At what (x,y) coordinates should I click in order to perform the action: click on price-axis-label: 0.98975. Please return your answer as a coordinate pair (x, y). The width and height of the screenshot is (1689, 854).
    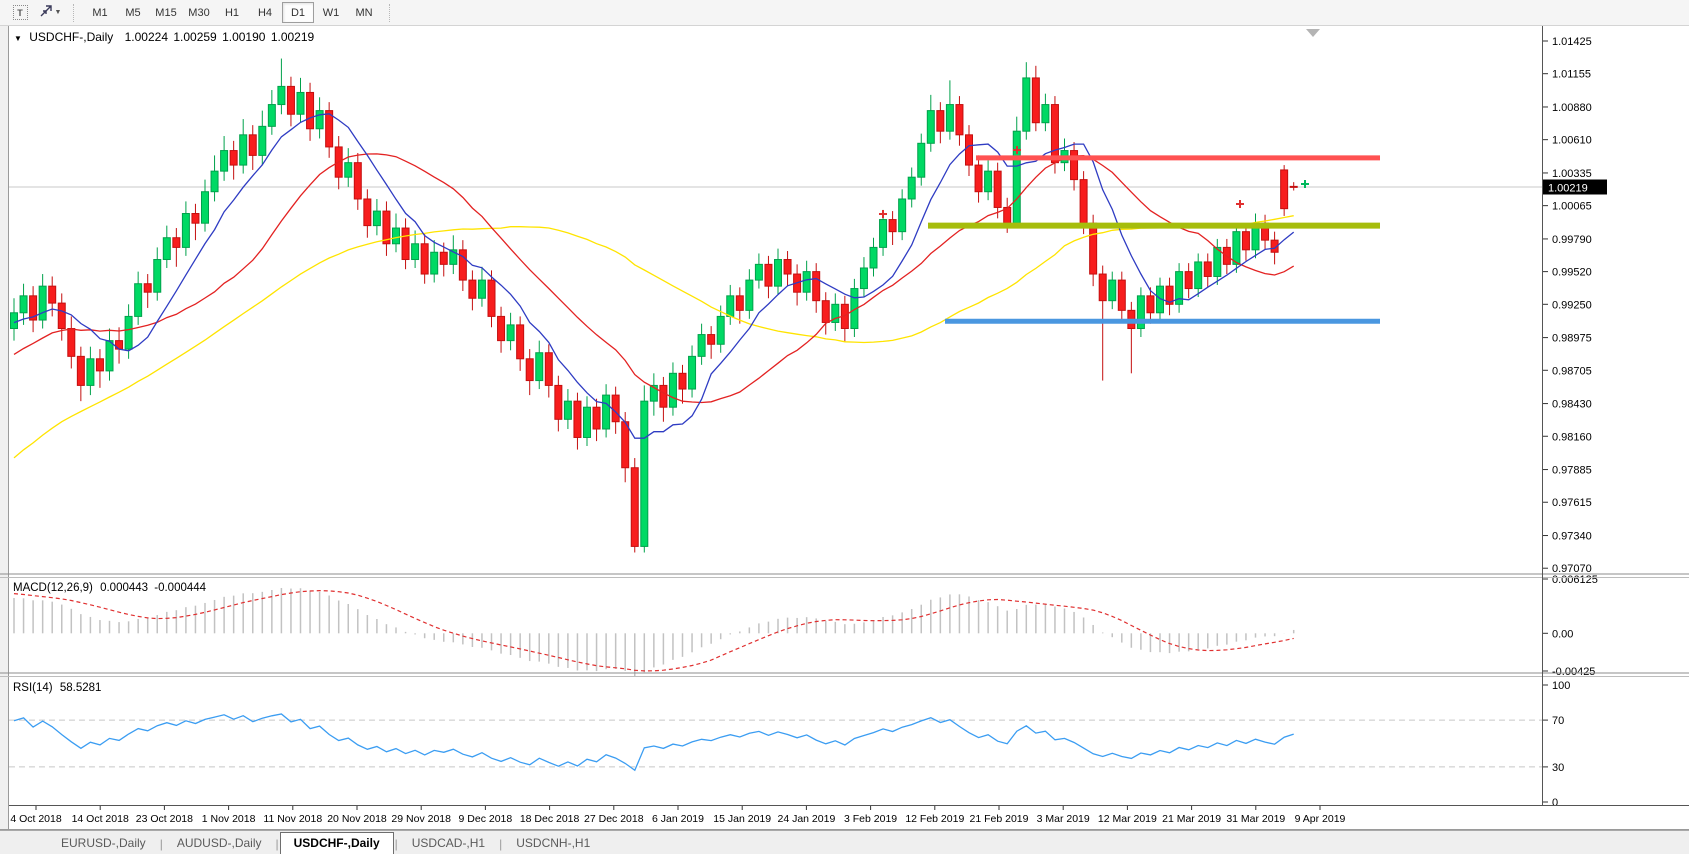
    Looking at the image, I should click on (1572, 339).